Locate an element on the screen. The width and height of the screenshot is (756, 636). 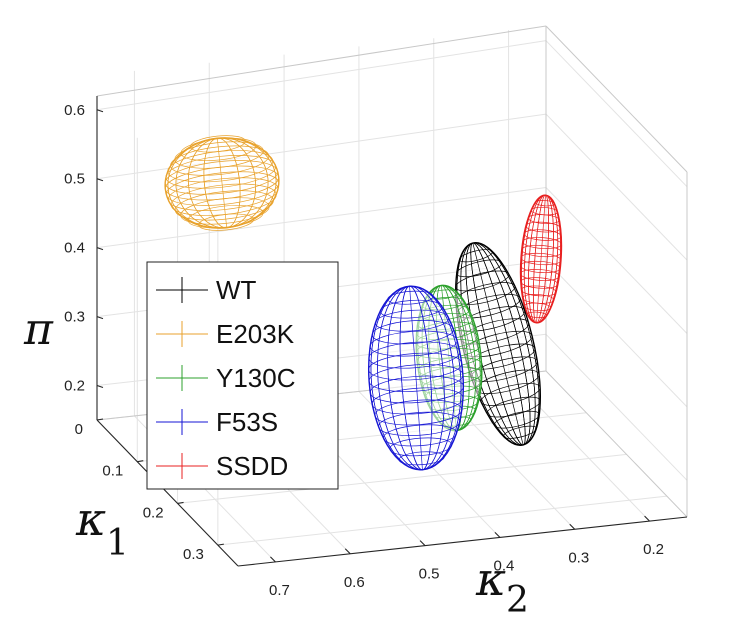
ellipsoid-ssdd is located at coordinates (541, 259).